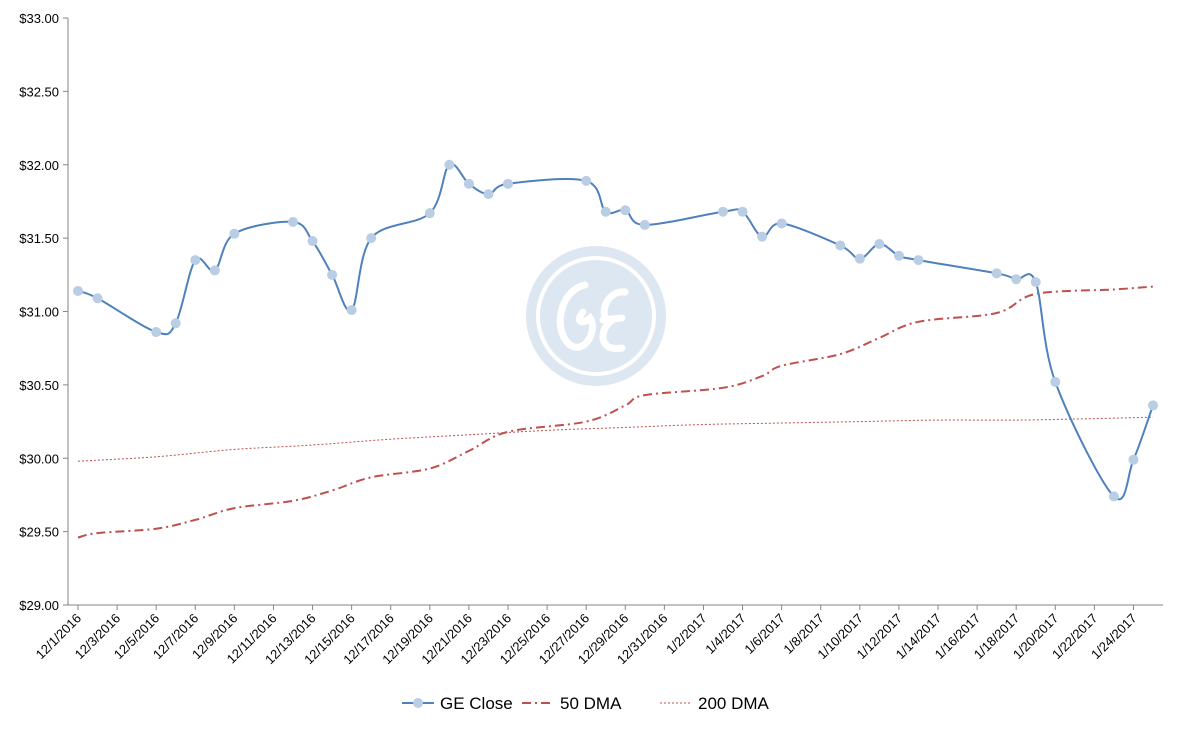 This screenshot has width=1182, height=730. I want to click on y-tick-label: $32.50, so click(39, 91).